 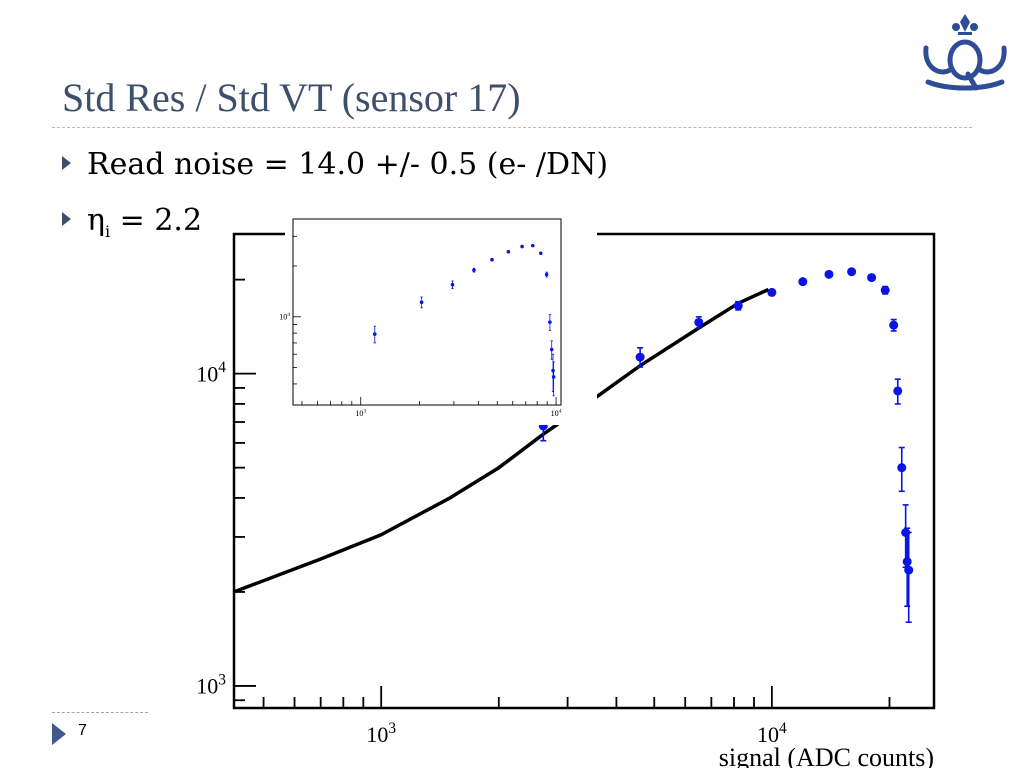 I want to click on slide-title: Std Res / Std VT (sensor 17), so click(x=291, y=97).